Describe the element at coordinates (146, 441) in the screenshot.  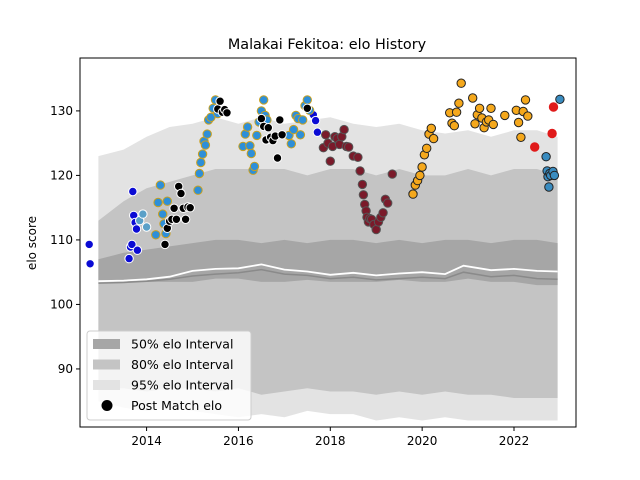
I see `x-tick-label: 2014` at that location.